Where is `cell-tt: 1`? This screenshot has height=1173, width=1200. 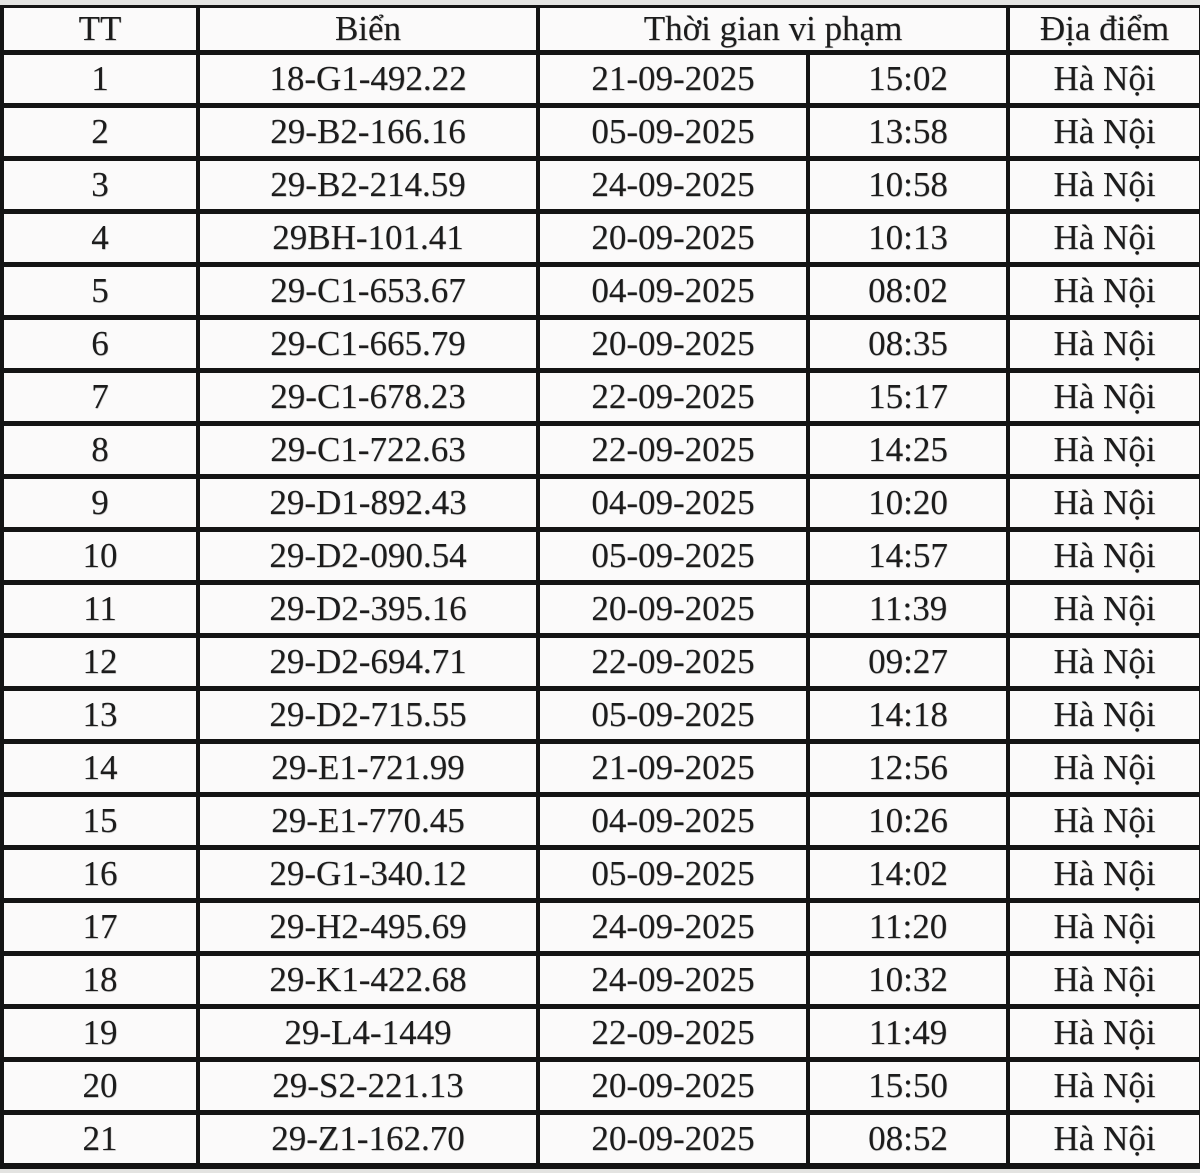 cell-tt: 1 is located at coordinates (100, 79).